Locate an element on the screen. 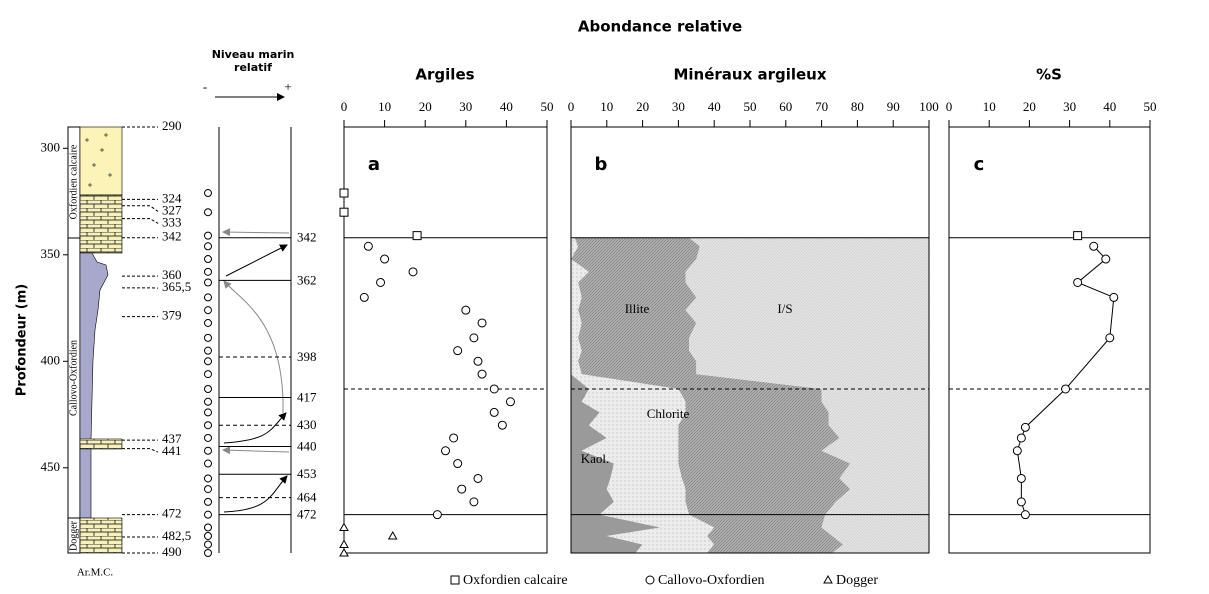  legend-label: Oxfordien calcaire is located at coordinates (515, 580).